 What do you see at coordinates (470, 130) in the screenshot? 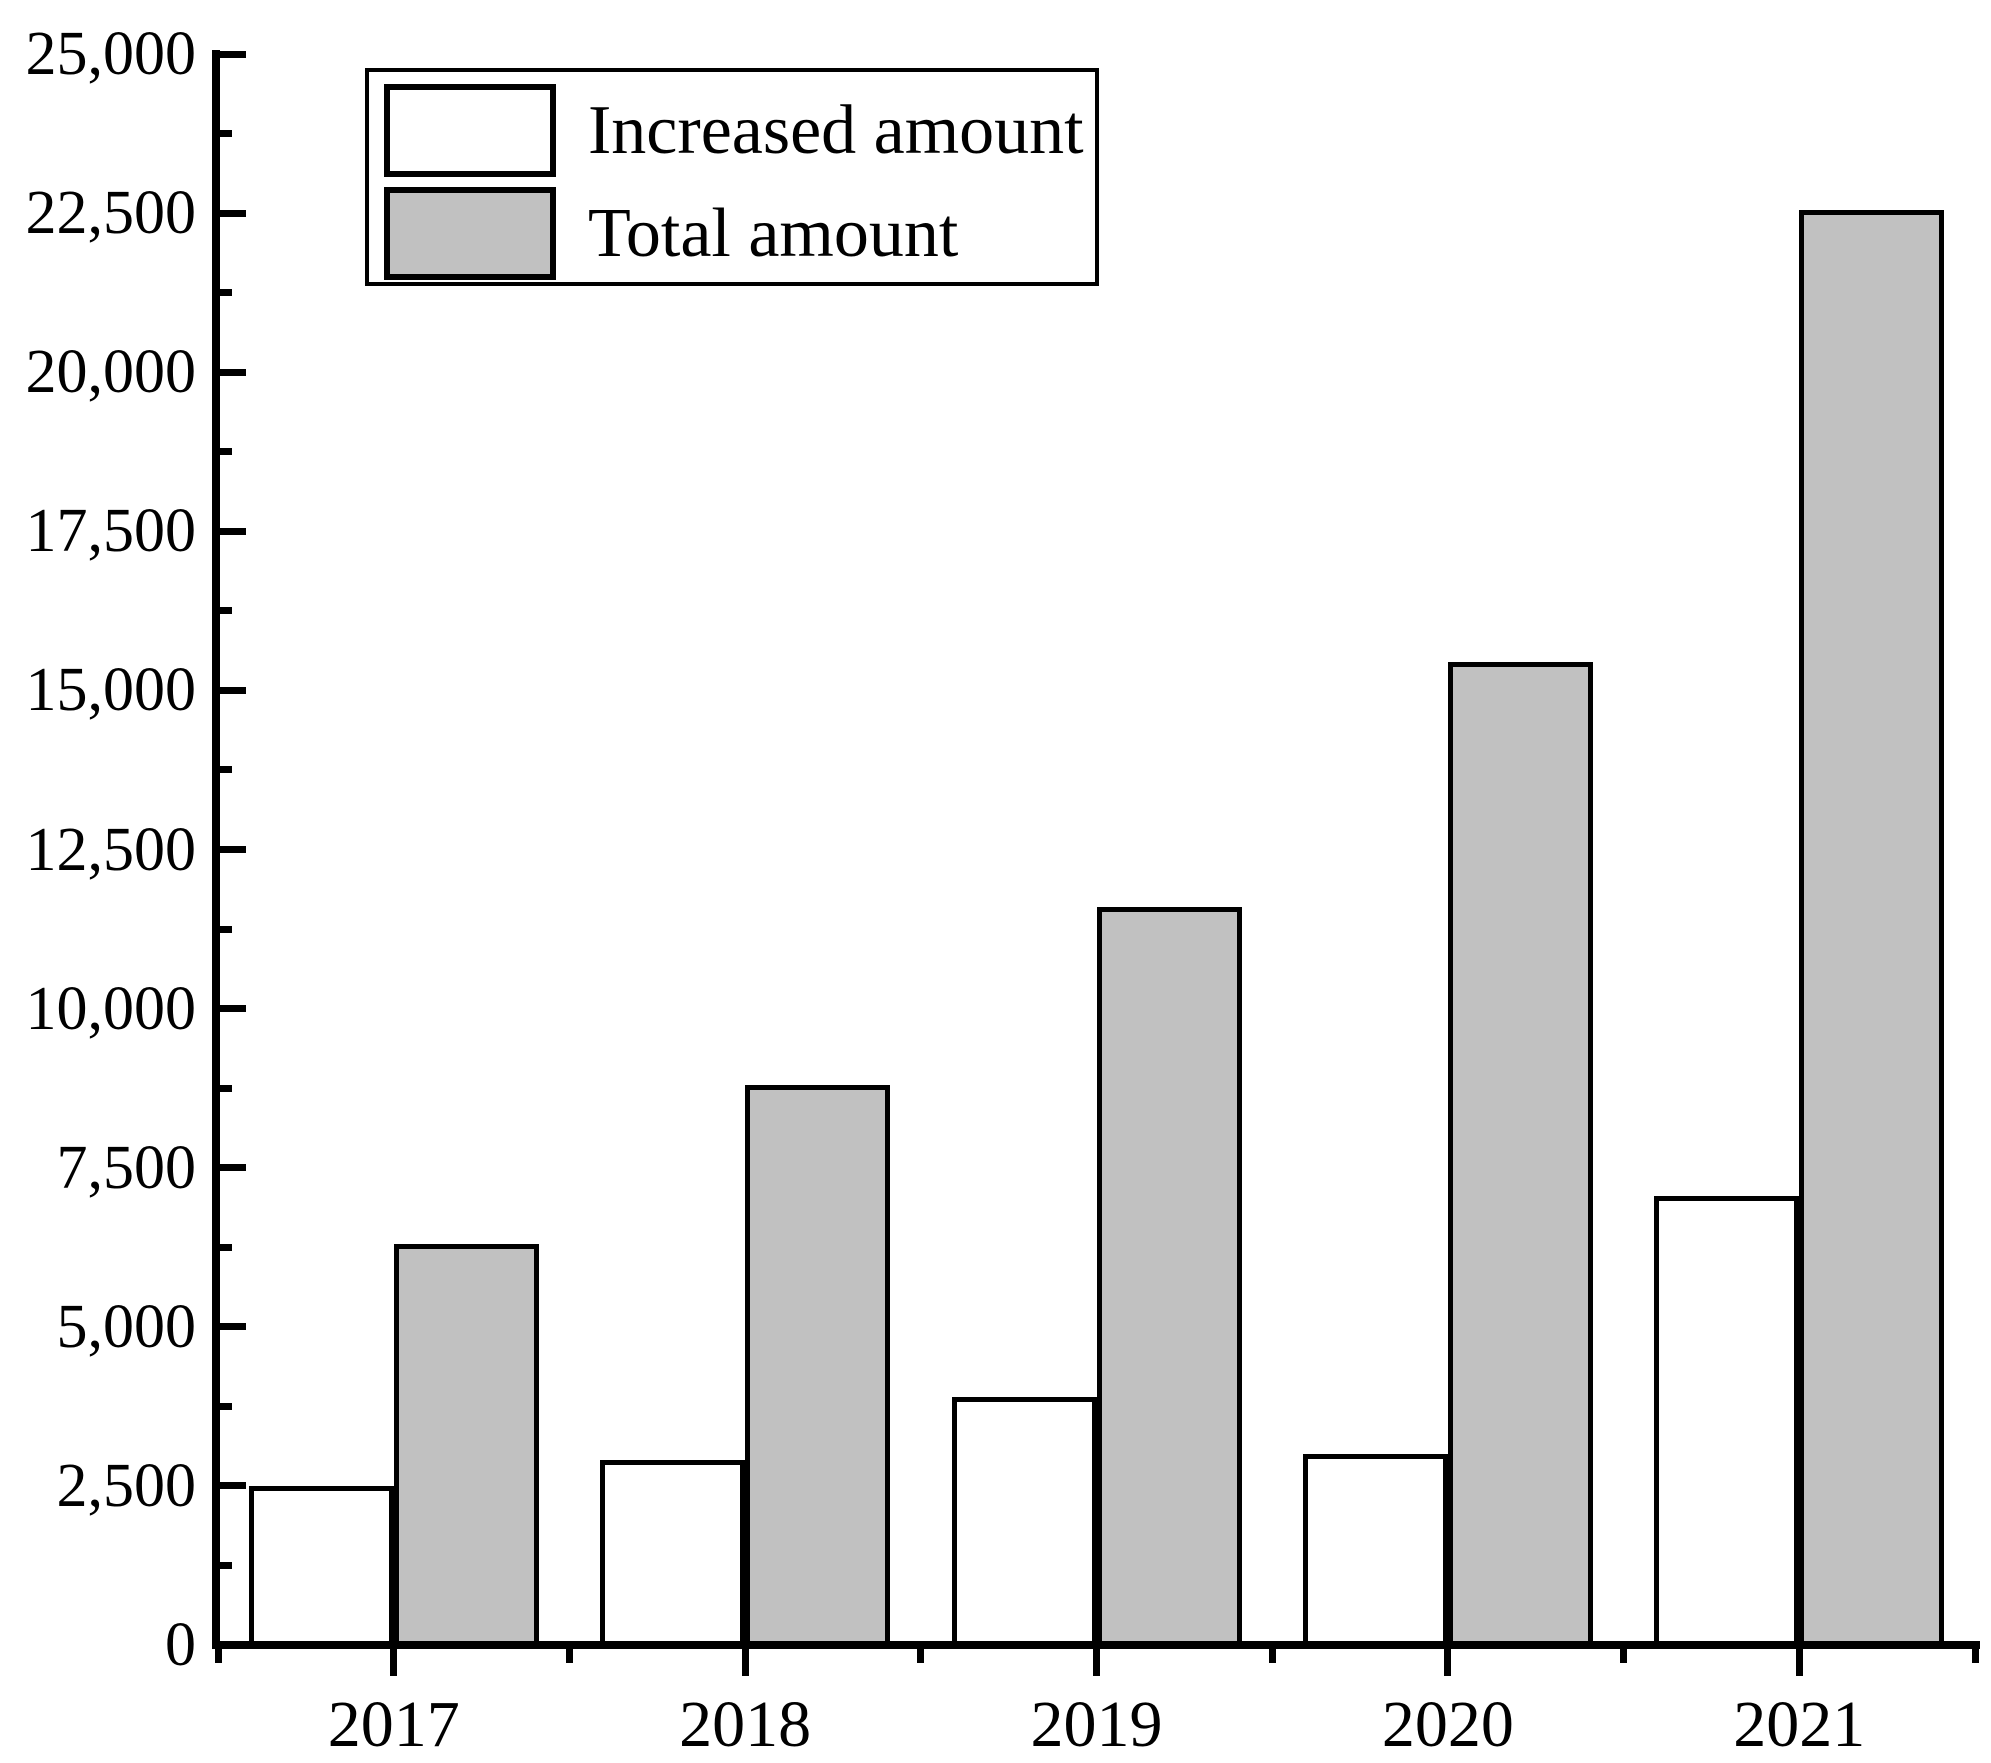
I see `legend-swatch-increased-amount` at bounding box center [470, 130].